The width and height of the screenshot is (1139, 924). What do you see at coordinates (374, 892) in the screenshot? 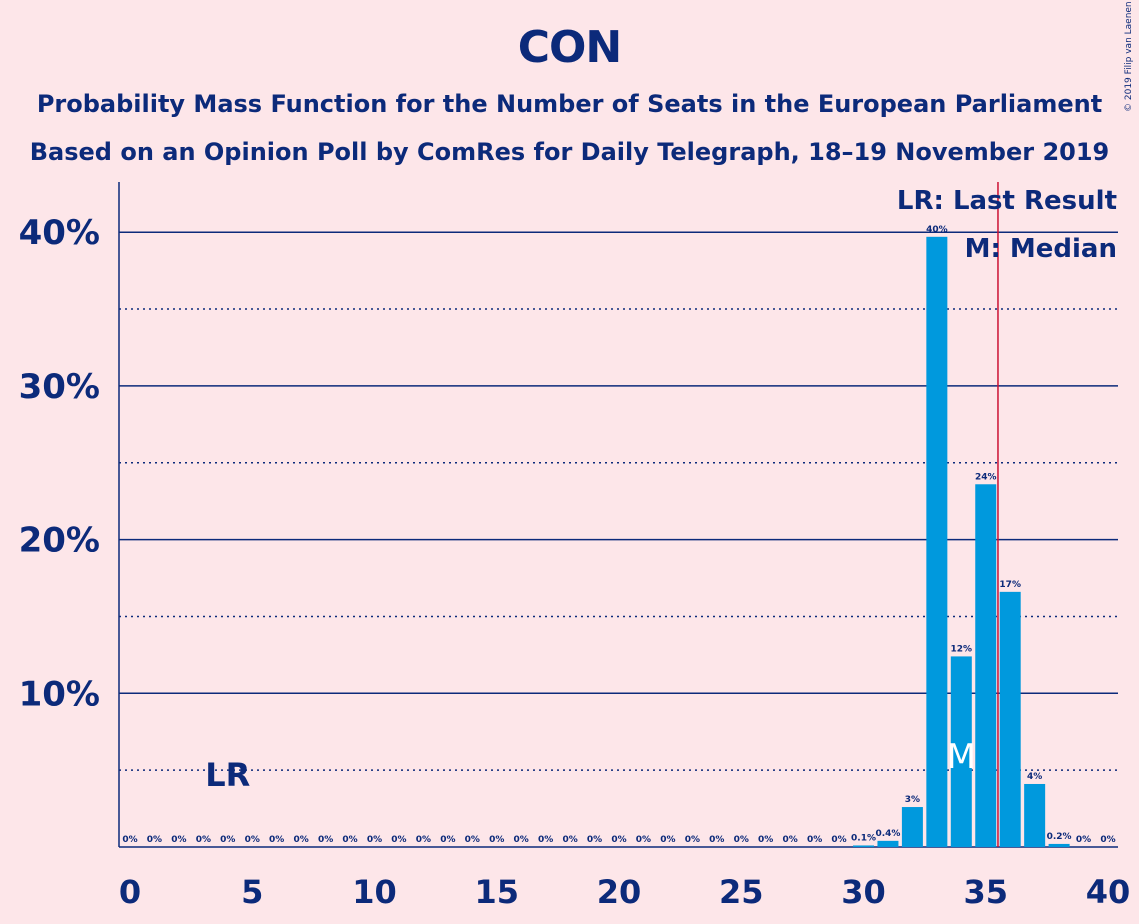
I see `x-tick-label: 10` at bounding box center [374, 892].